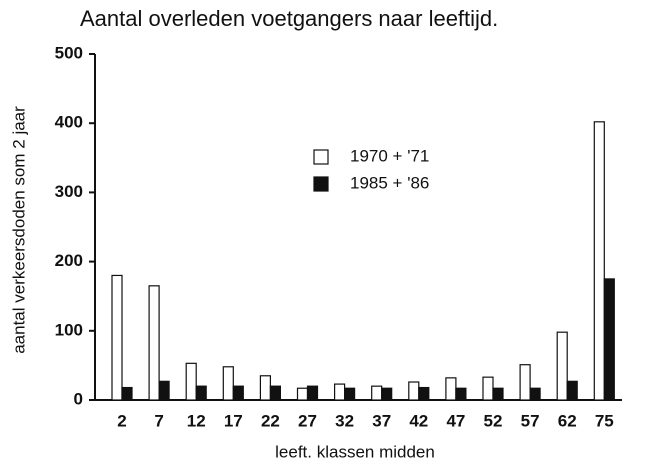 The height and width of the screenshot is (467, 647). Describe the element at coordinates (270, 420) in the screenshot. I see `x-tick-label: 22` at that location.